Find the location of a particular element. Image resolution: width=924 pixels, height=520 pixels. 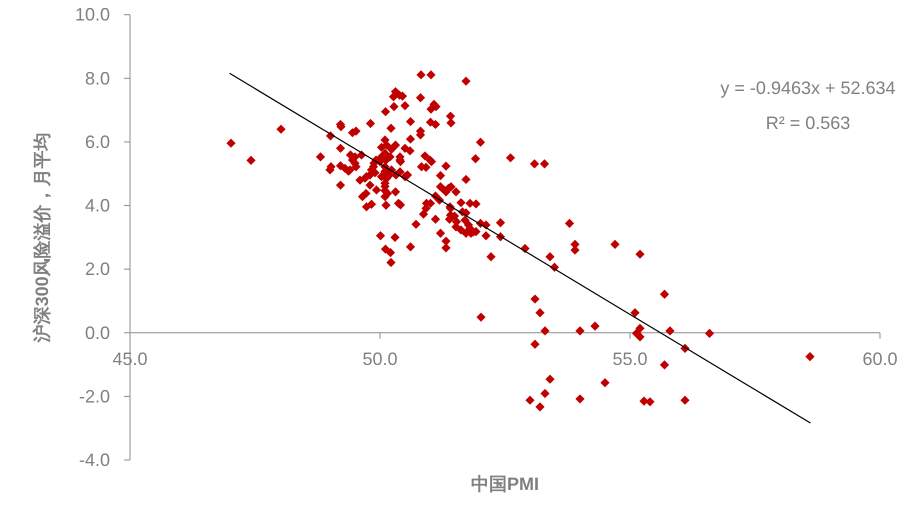

x-axis-title: 中国PMI is located at coordinates (505, 484).